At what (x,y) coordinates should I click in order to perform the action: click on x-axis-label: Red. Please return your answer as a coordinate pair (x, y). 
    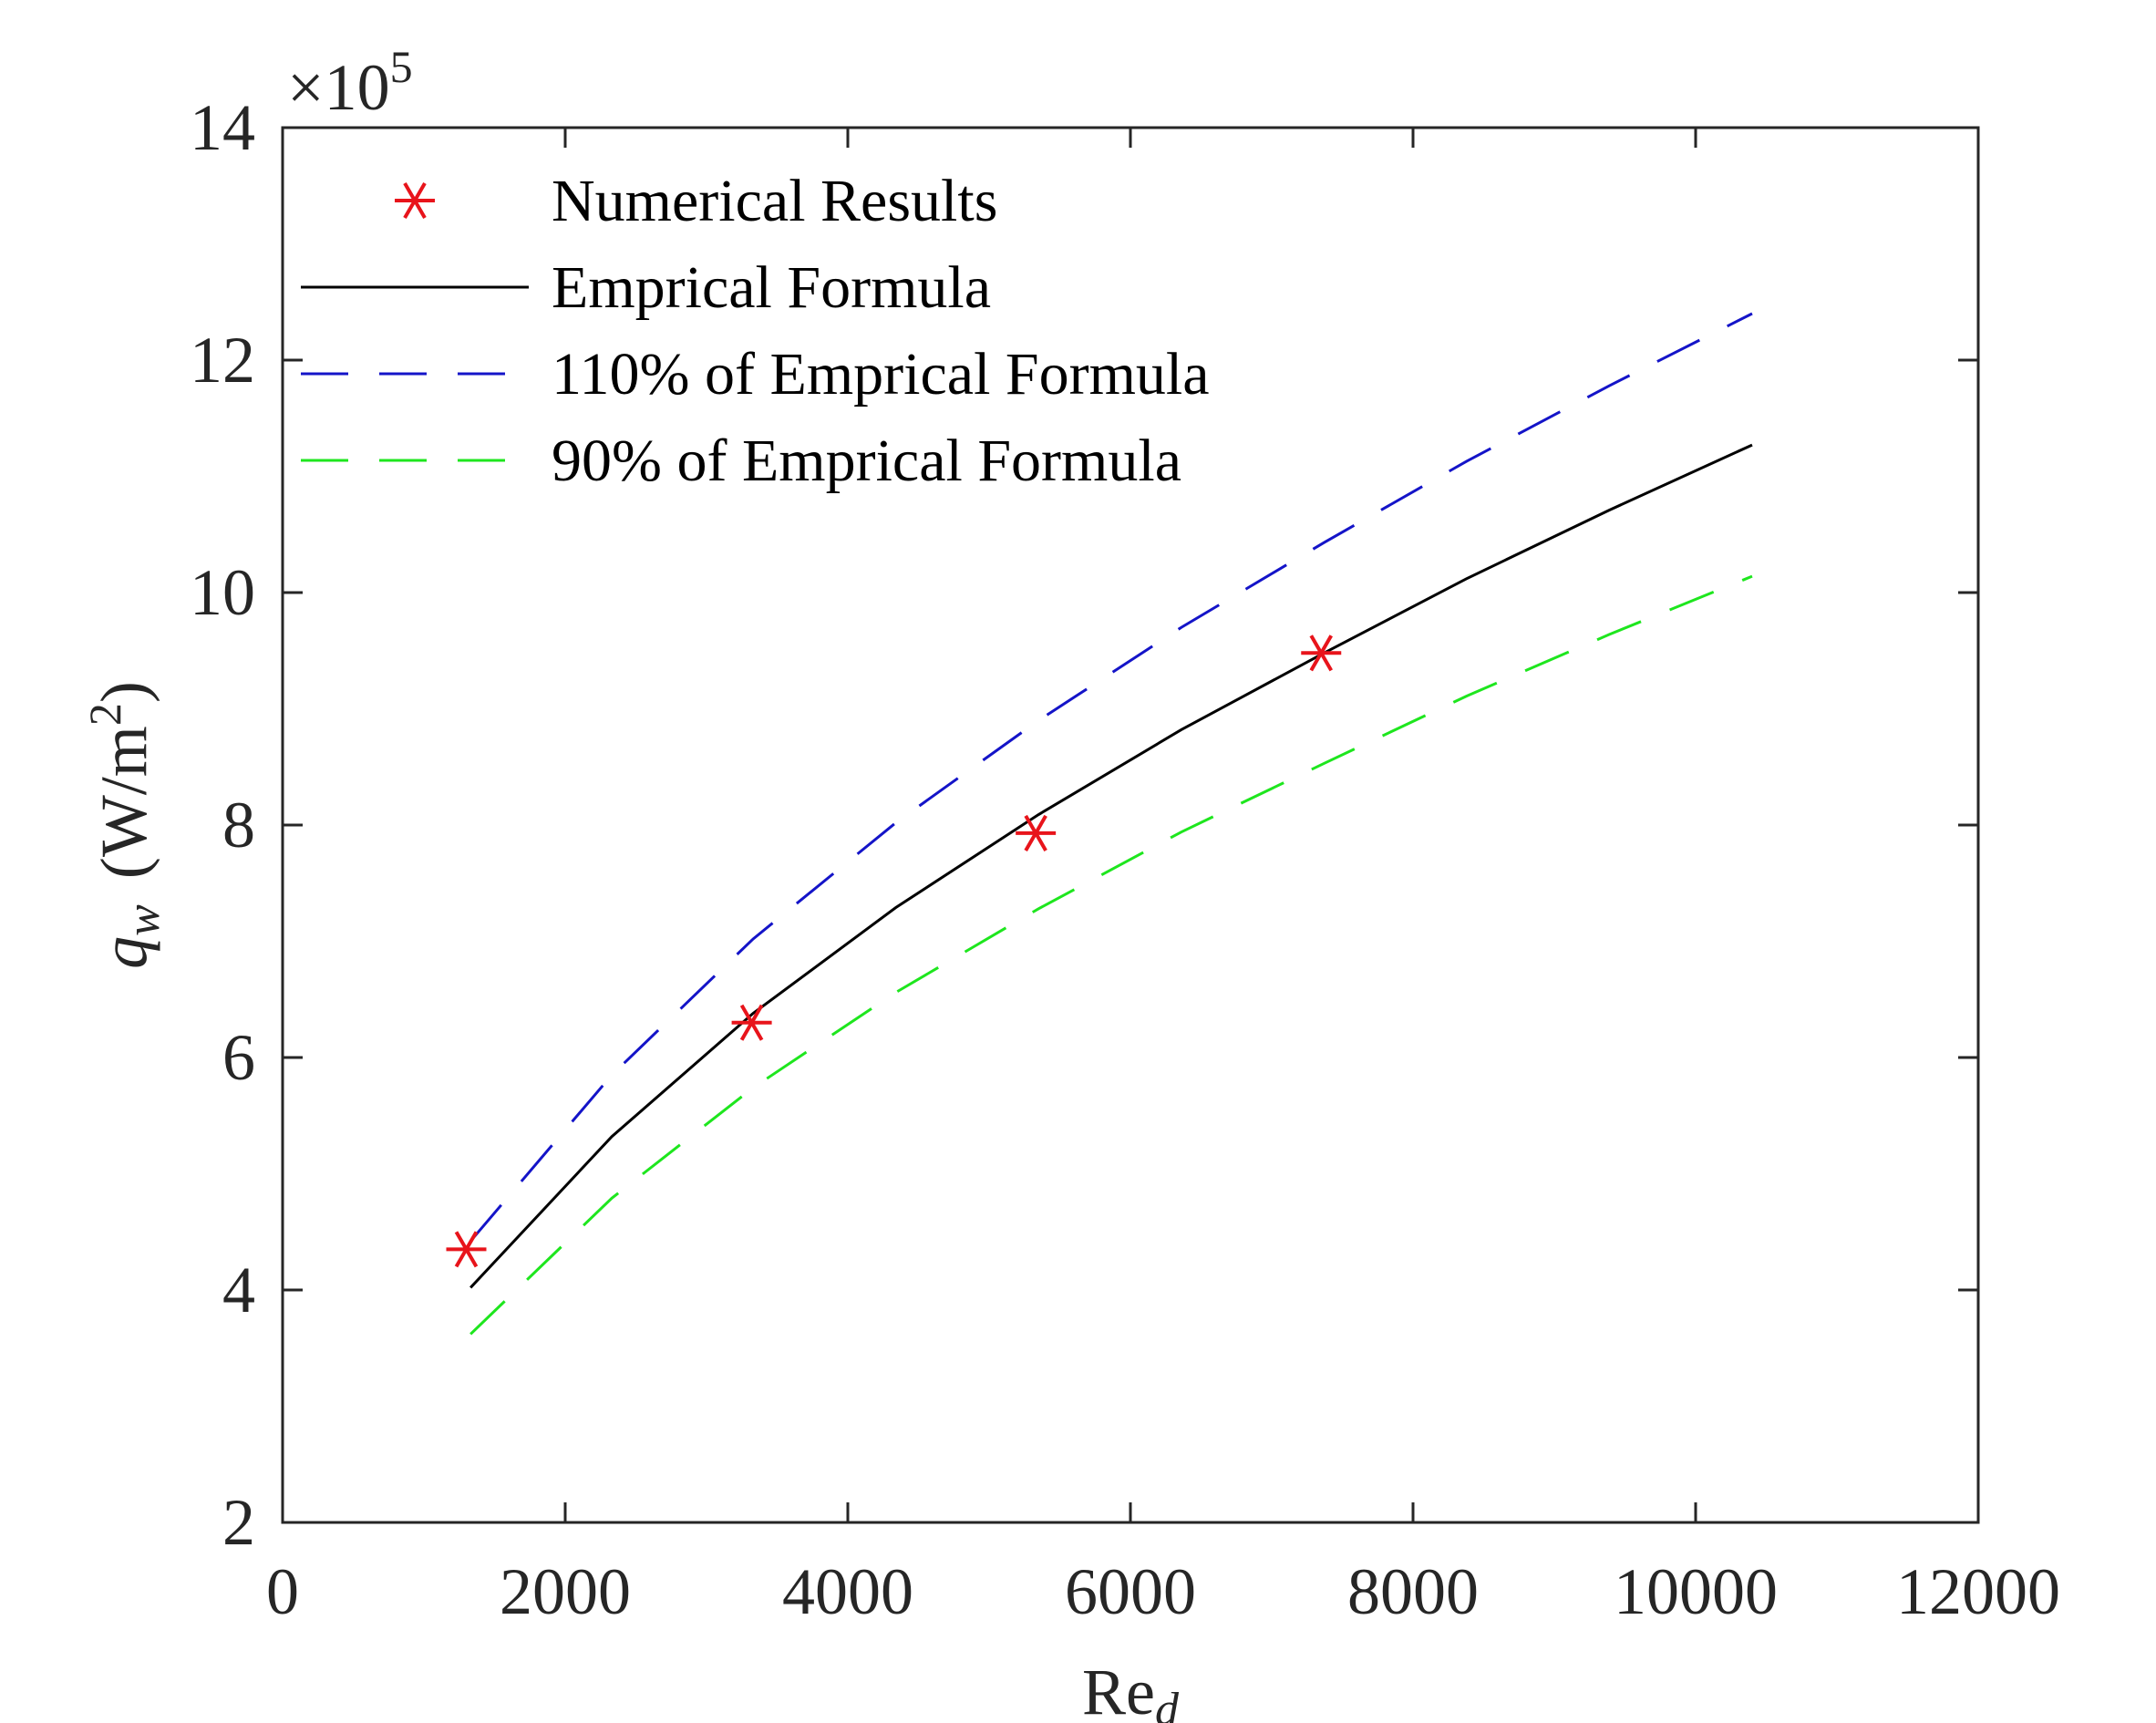
    Looking at the image, I should click on (1131, 1690).